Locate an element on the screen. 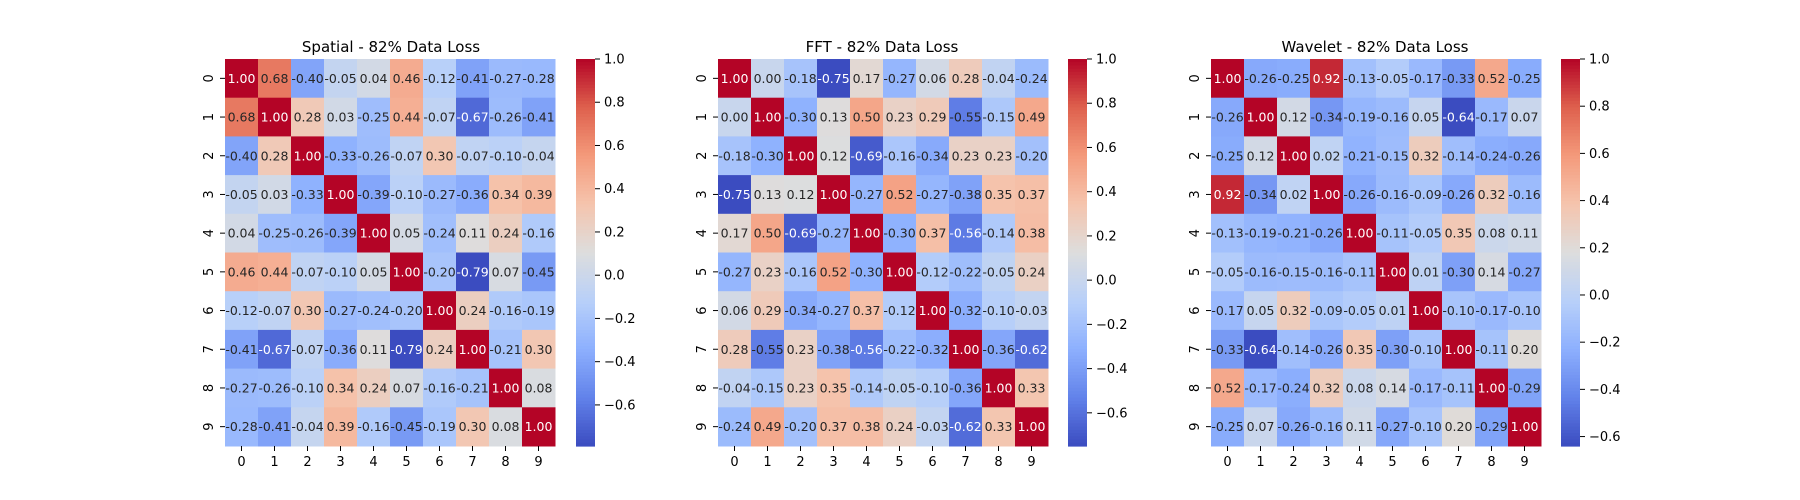  cell-value-label: -0.17 is located at coordinates (1260, 387).